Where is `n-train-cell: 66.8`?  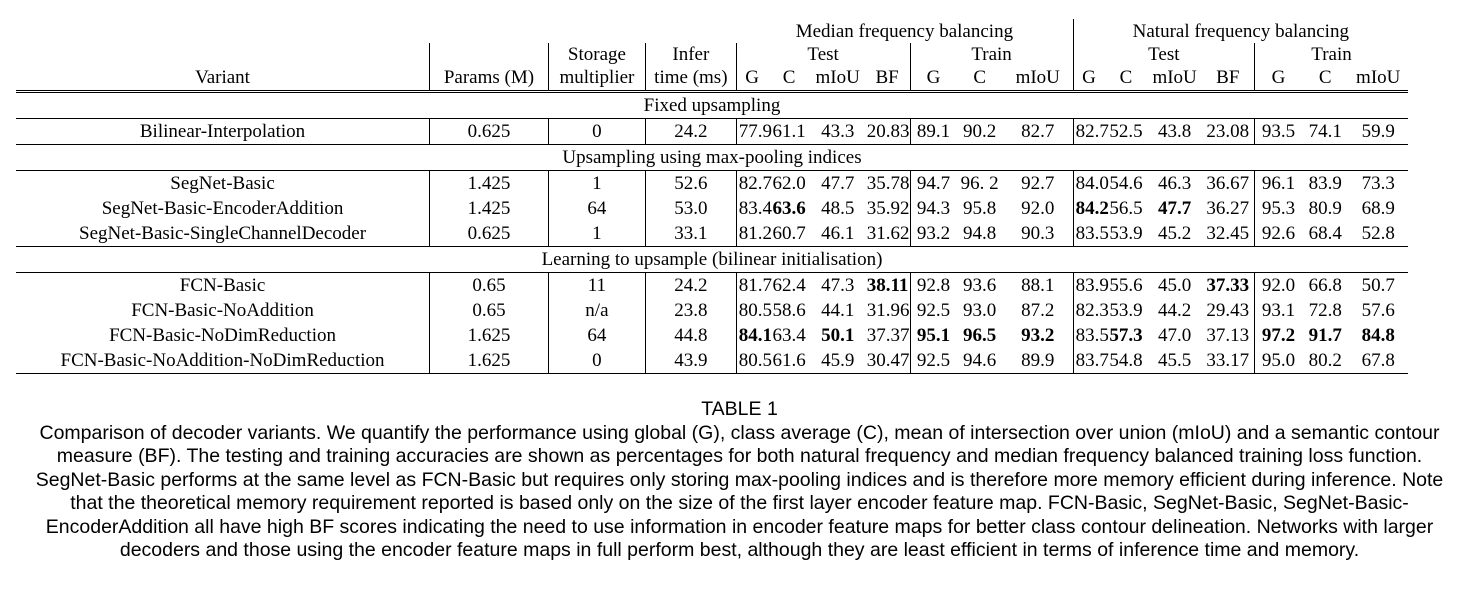 n-train-cell: 66.8 is located at coordinates (1325, 285).